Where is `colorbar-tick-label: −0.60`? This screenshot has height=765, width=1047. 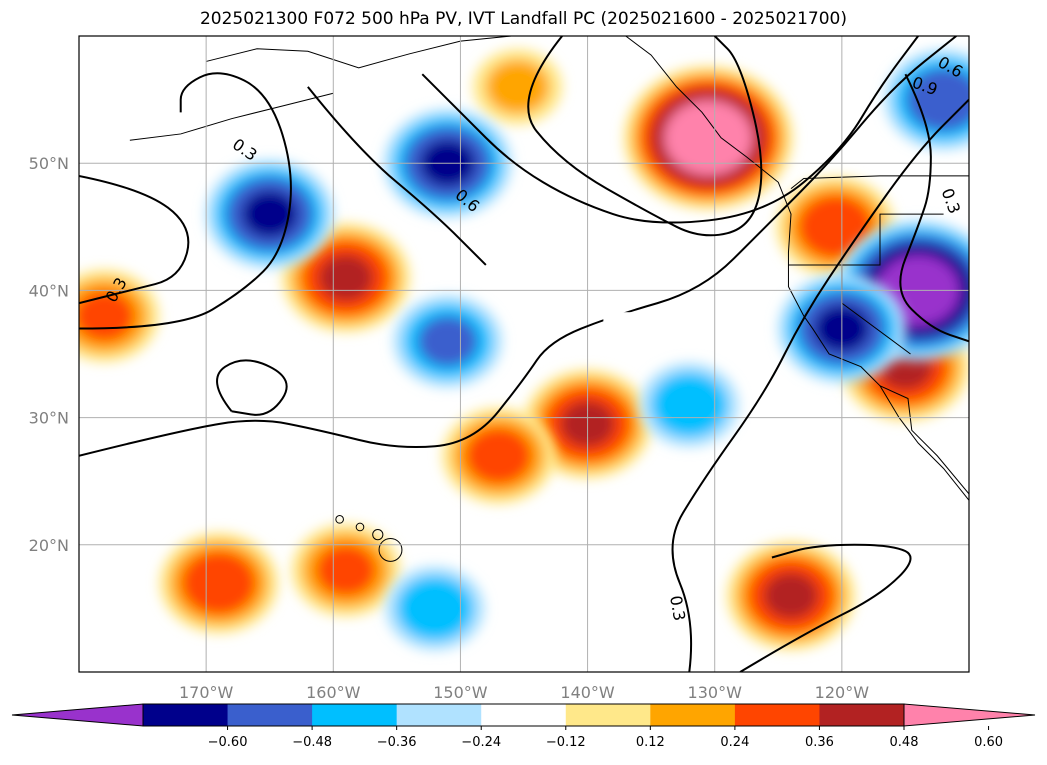 colorbar-tick-label: −0.60 is located at coordinates (228, 742).